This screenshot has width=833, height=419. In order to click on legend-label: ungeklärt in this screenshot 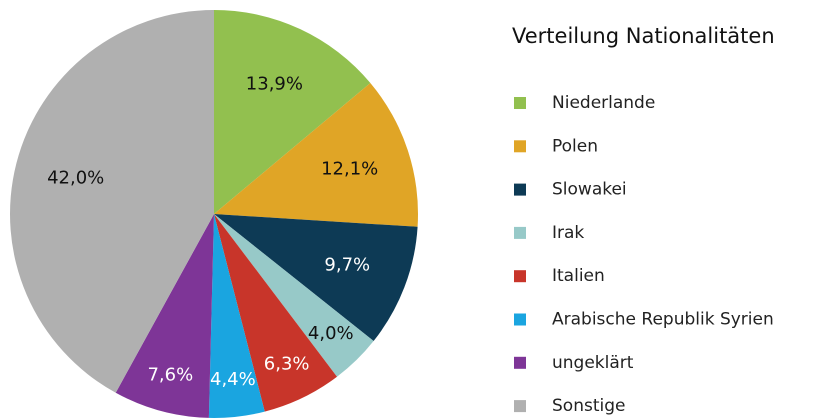, I will do `click(593, 363)`.